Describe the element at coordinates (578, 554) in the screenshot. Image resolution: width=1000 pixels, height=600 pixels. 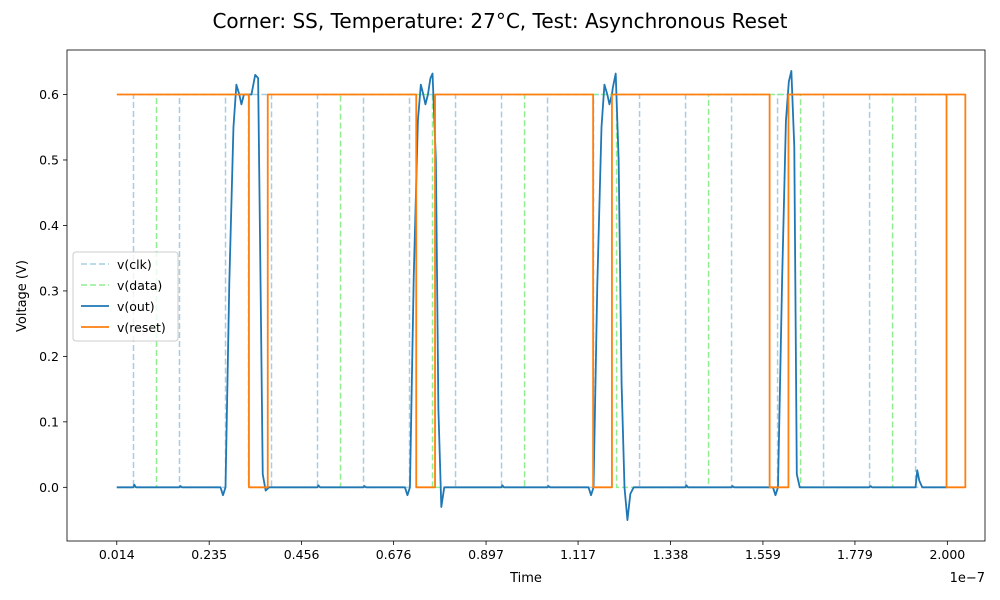
I see `x-tick-label: 1.117` at that location.